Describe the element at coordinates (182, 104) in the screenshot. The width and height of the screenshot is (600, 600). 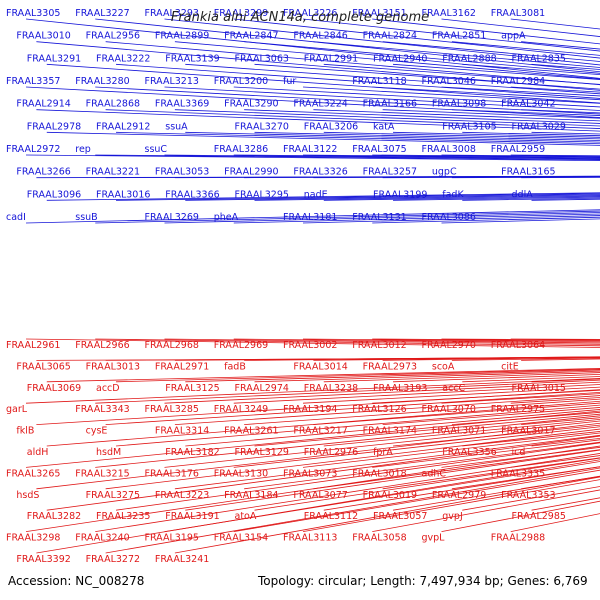
I see `gene-label: FRAAL3369` at that location.